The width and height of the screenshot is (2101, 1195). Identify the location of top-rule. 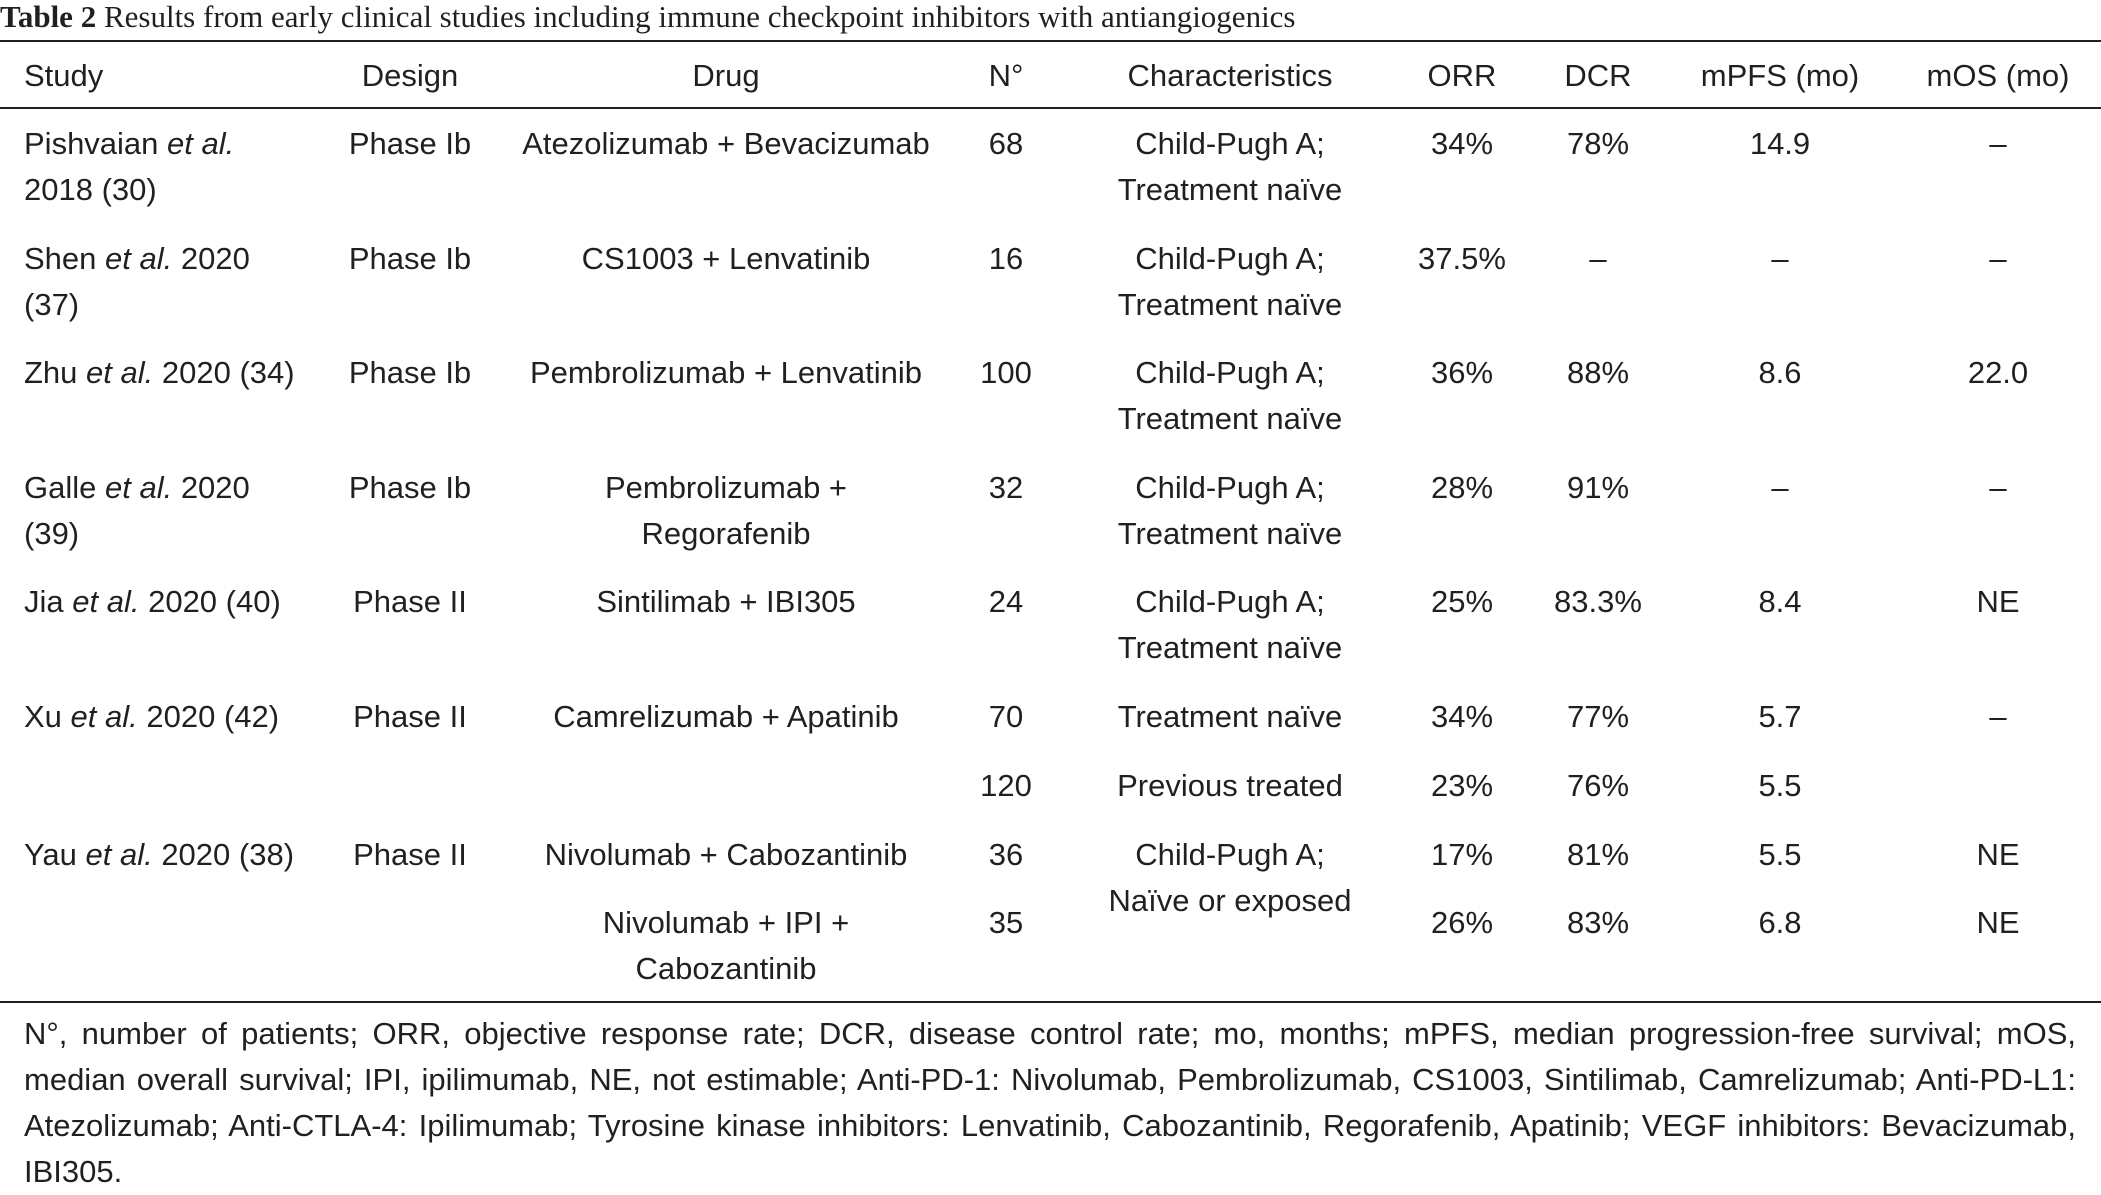
(1050, 41).